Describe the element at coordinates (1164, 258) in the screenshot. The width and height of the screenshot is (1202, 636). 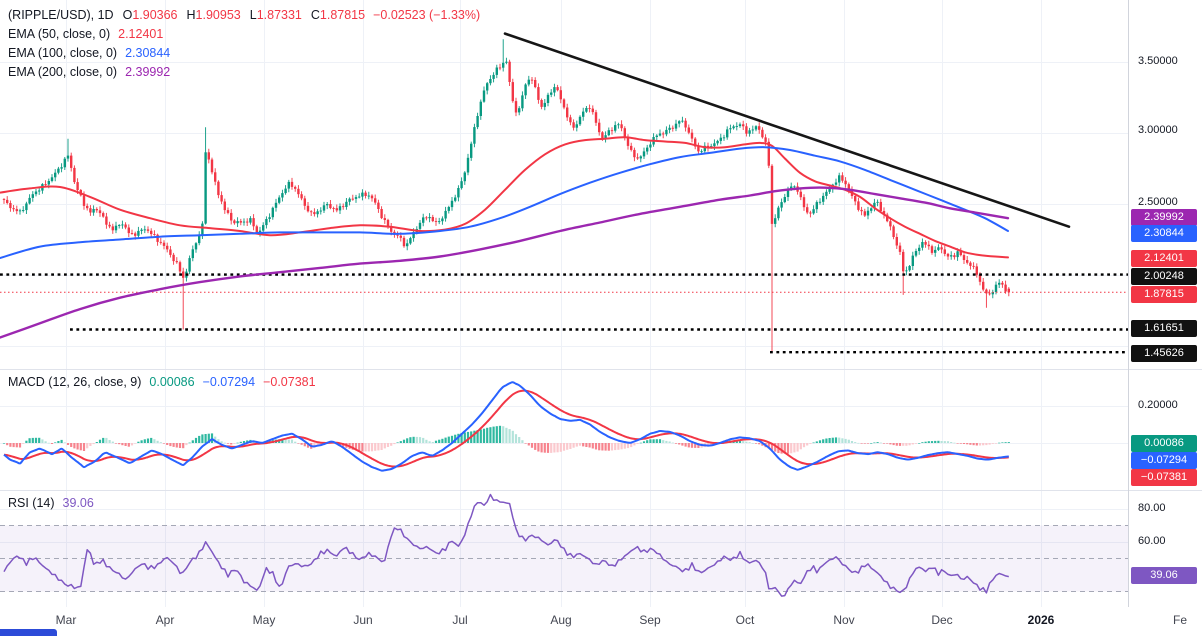
I see `price-badge: 2.12401` at that location.